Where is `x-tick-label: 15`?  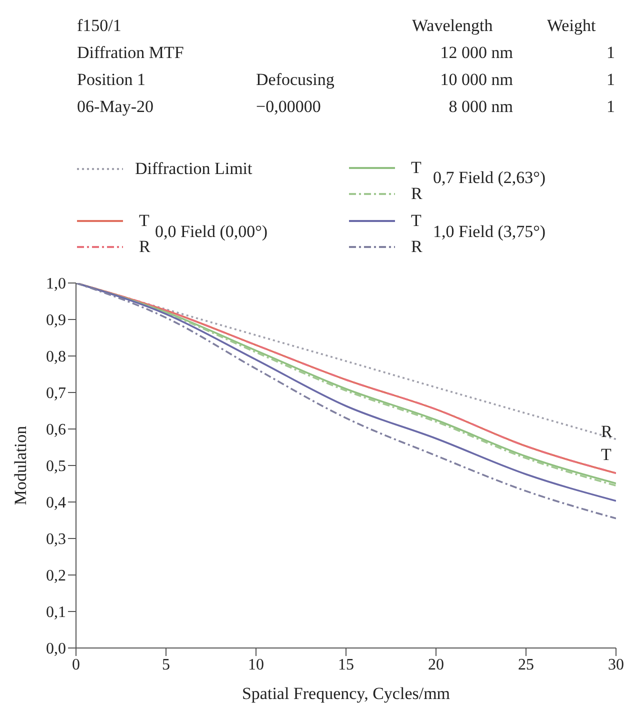 x-tick-label: 15 is located at coordinates (346, 665).